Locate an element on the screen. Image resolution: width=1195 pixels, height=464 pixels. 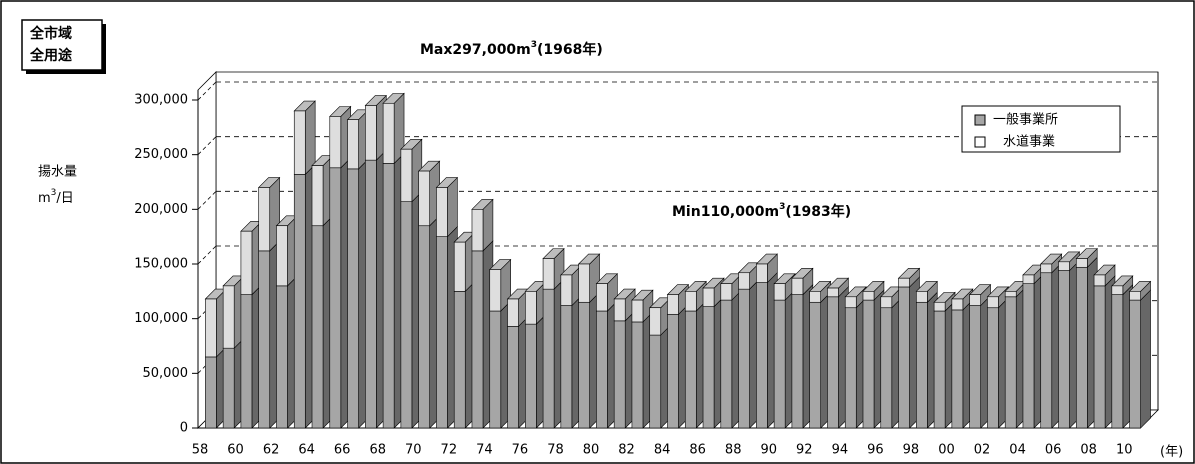
y-tick-label: 0 is located at coordinates (184, 428).